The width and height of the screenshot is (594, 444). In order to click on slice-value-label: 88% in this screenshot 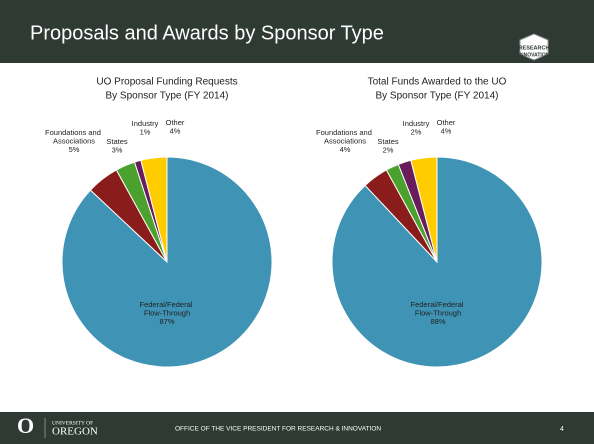, I will do `click(437, 321)`.